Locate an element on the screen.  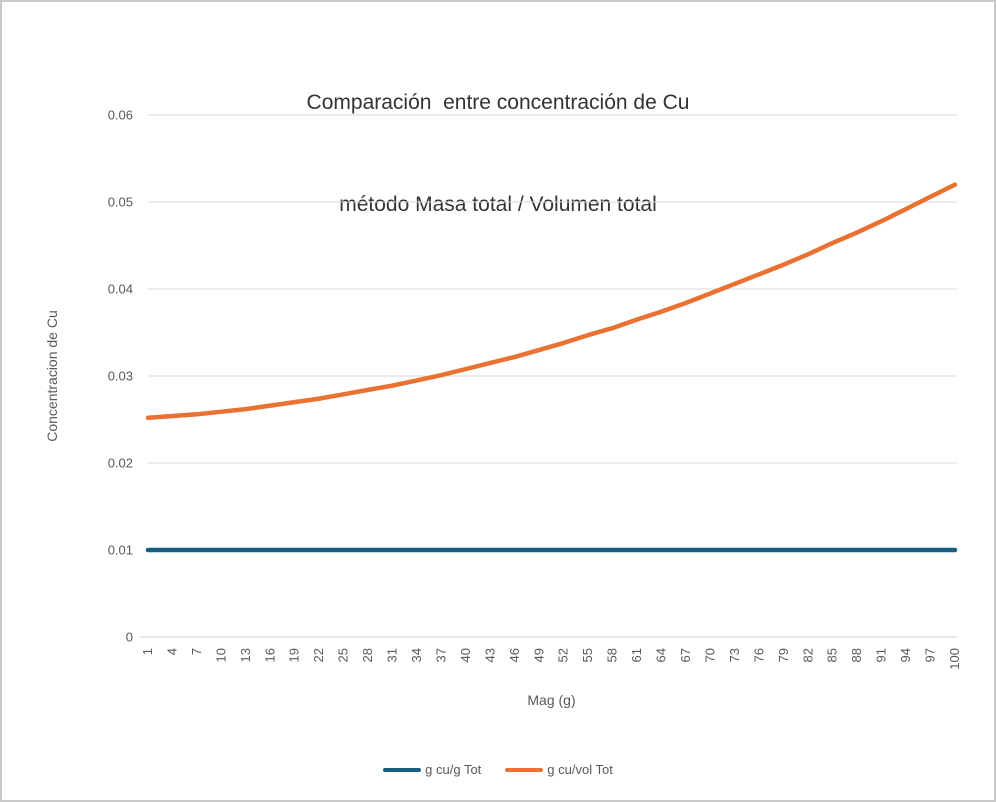
x-tick-label: 67 is located at coordinates (685, 655).